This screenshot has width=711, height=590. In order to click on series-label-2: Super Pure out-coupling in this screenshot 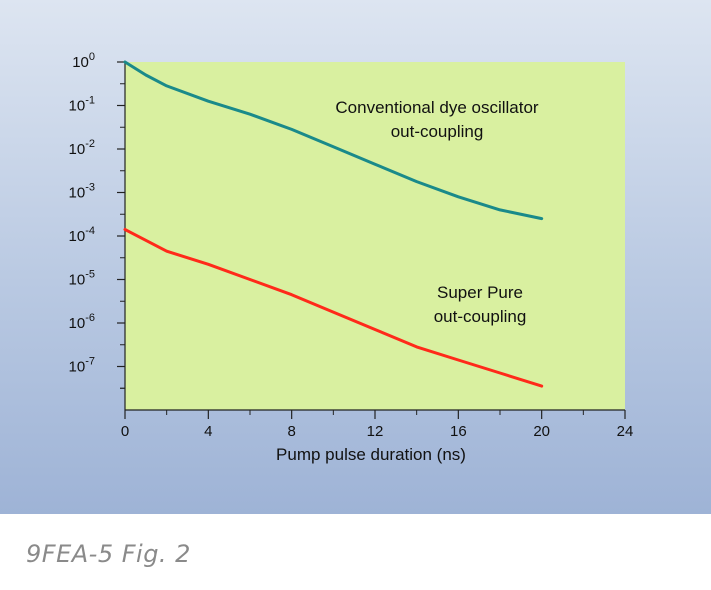, I will do `click(480, 304)`.